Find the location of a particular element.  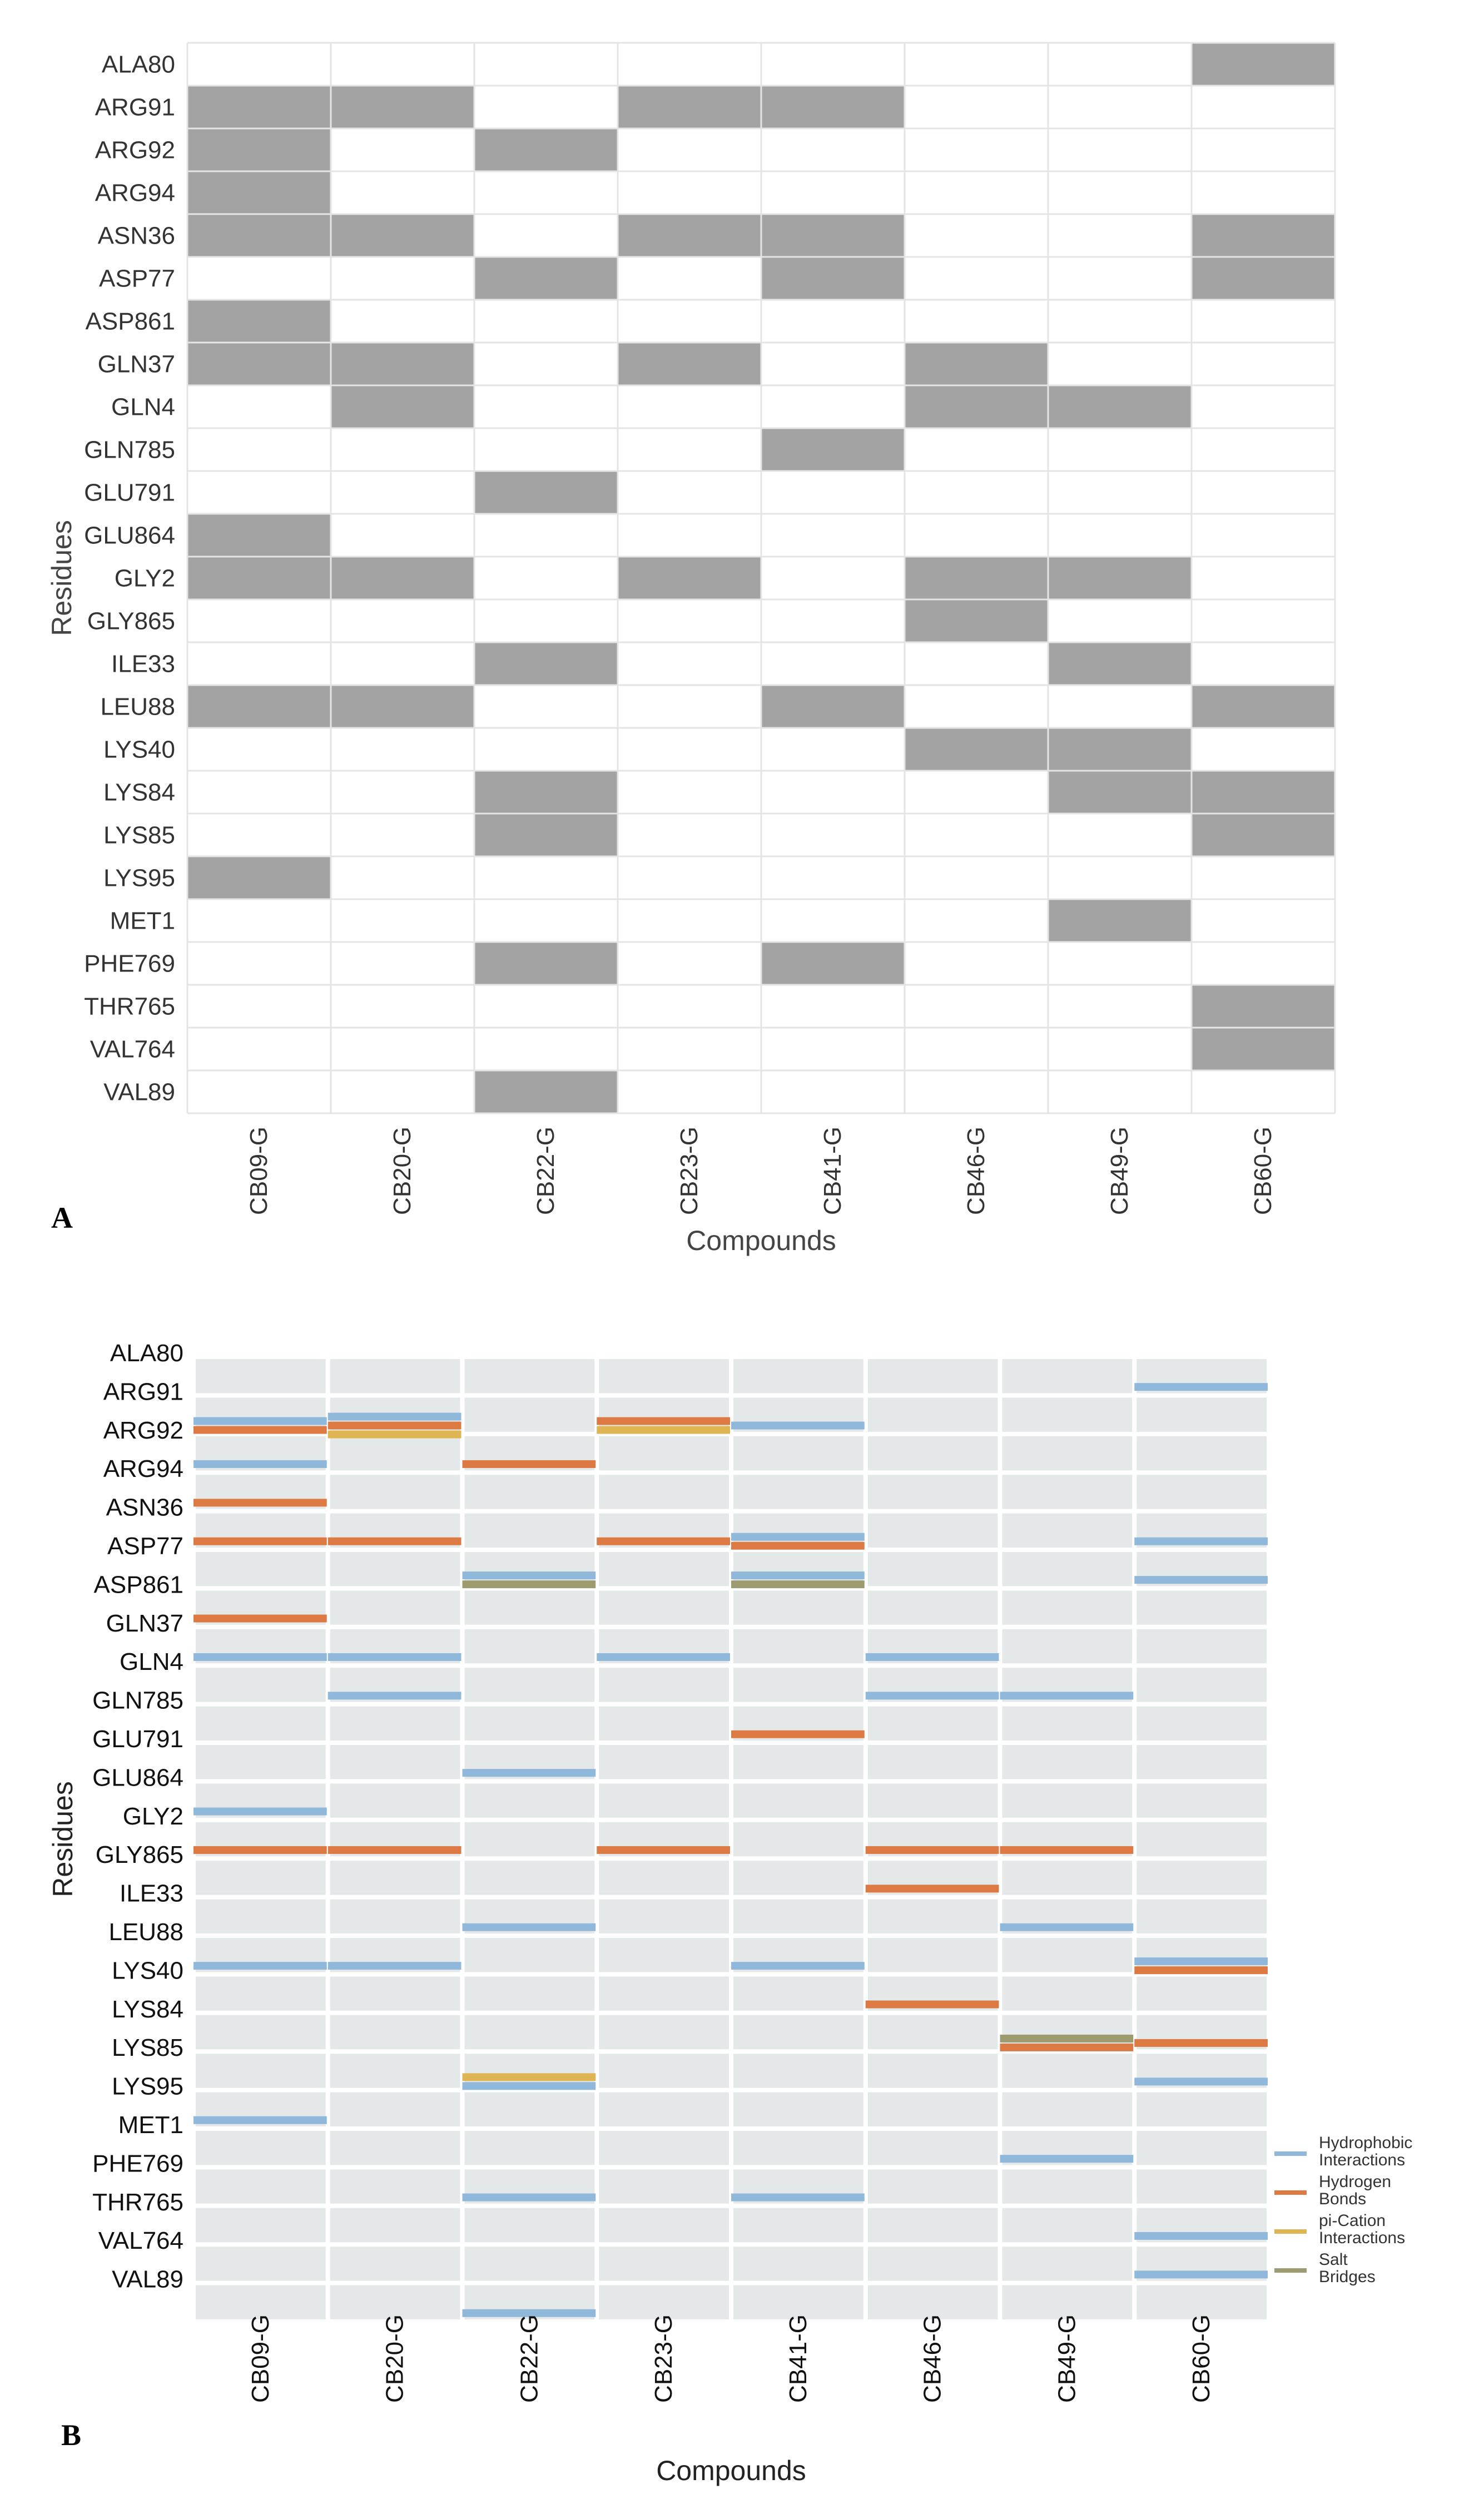

legend-label-hydrophobic: Interactions is located at coordinates (1362, 2160).